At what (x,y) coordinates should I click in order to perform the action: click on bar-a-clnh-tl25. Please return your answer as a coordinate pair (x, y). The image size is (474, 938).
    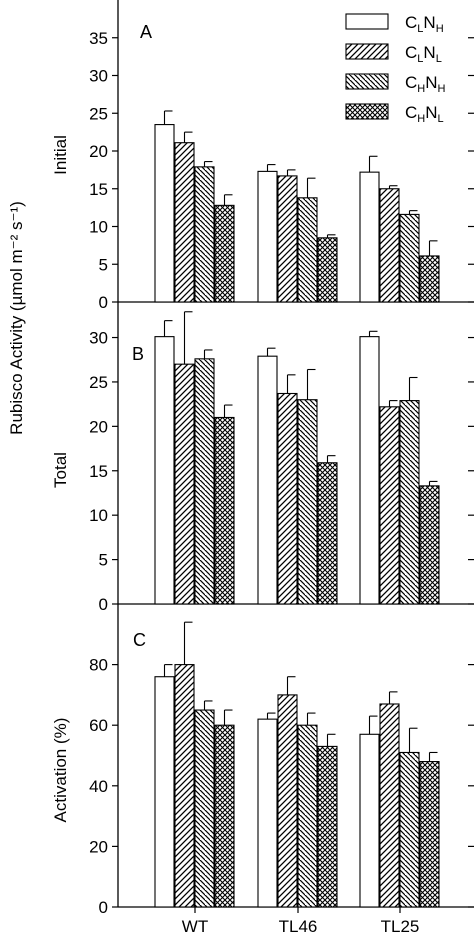
    Looking at the image, I should click on (369, 237).